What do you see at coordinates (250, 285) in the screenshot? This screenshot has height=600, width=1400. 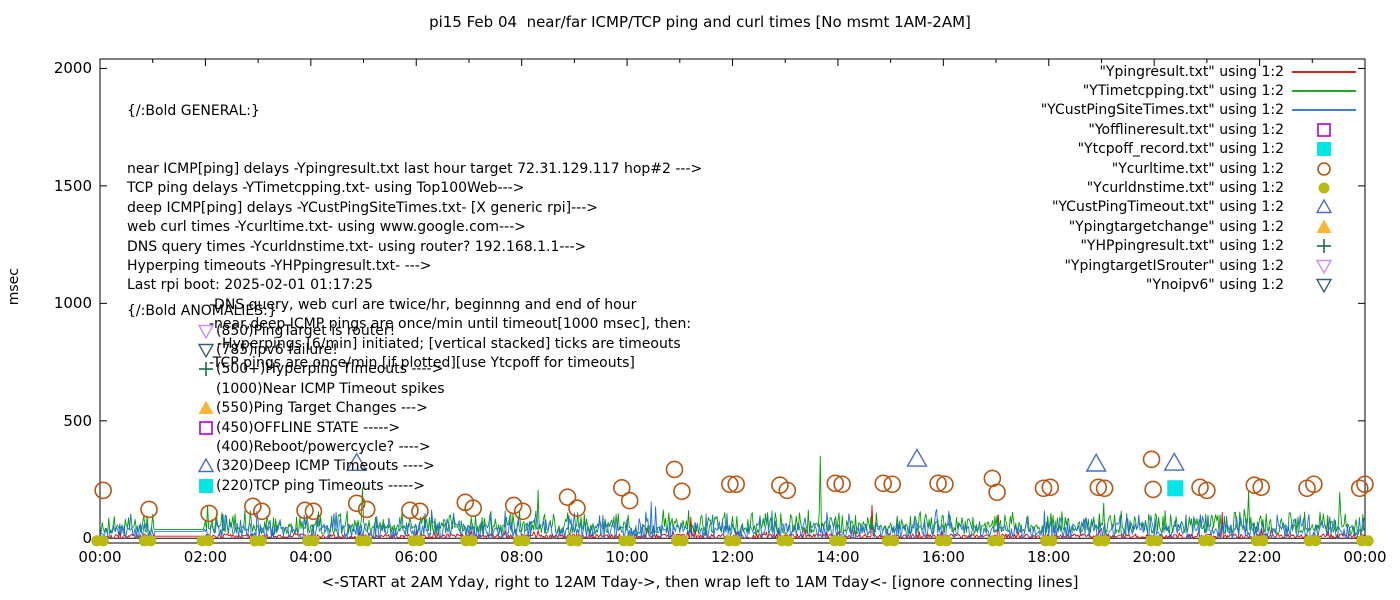 I see `general-note-line: Last rpi boot: 2025-02-01 01:17:25` at bounding box center [250, 285].